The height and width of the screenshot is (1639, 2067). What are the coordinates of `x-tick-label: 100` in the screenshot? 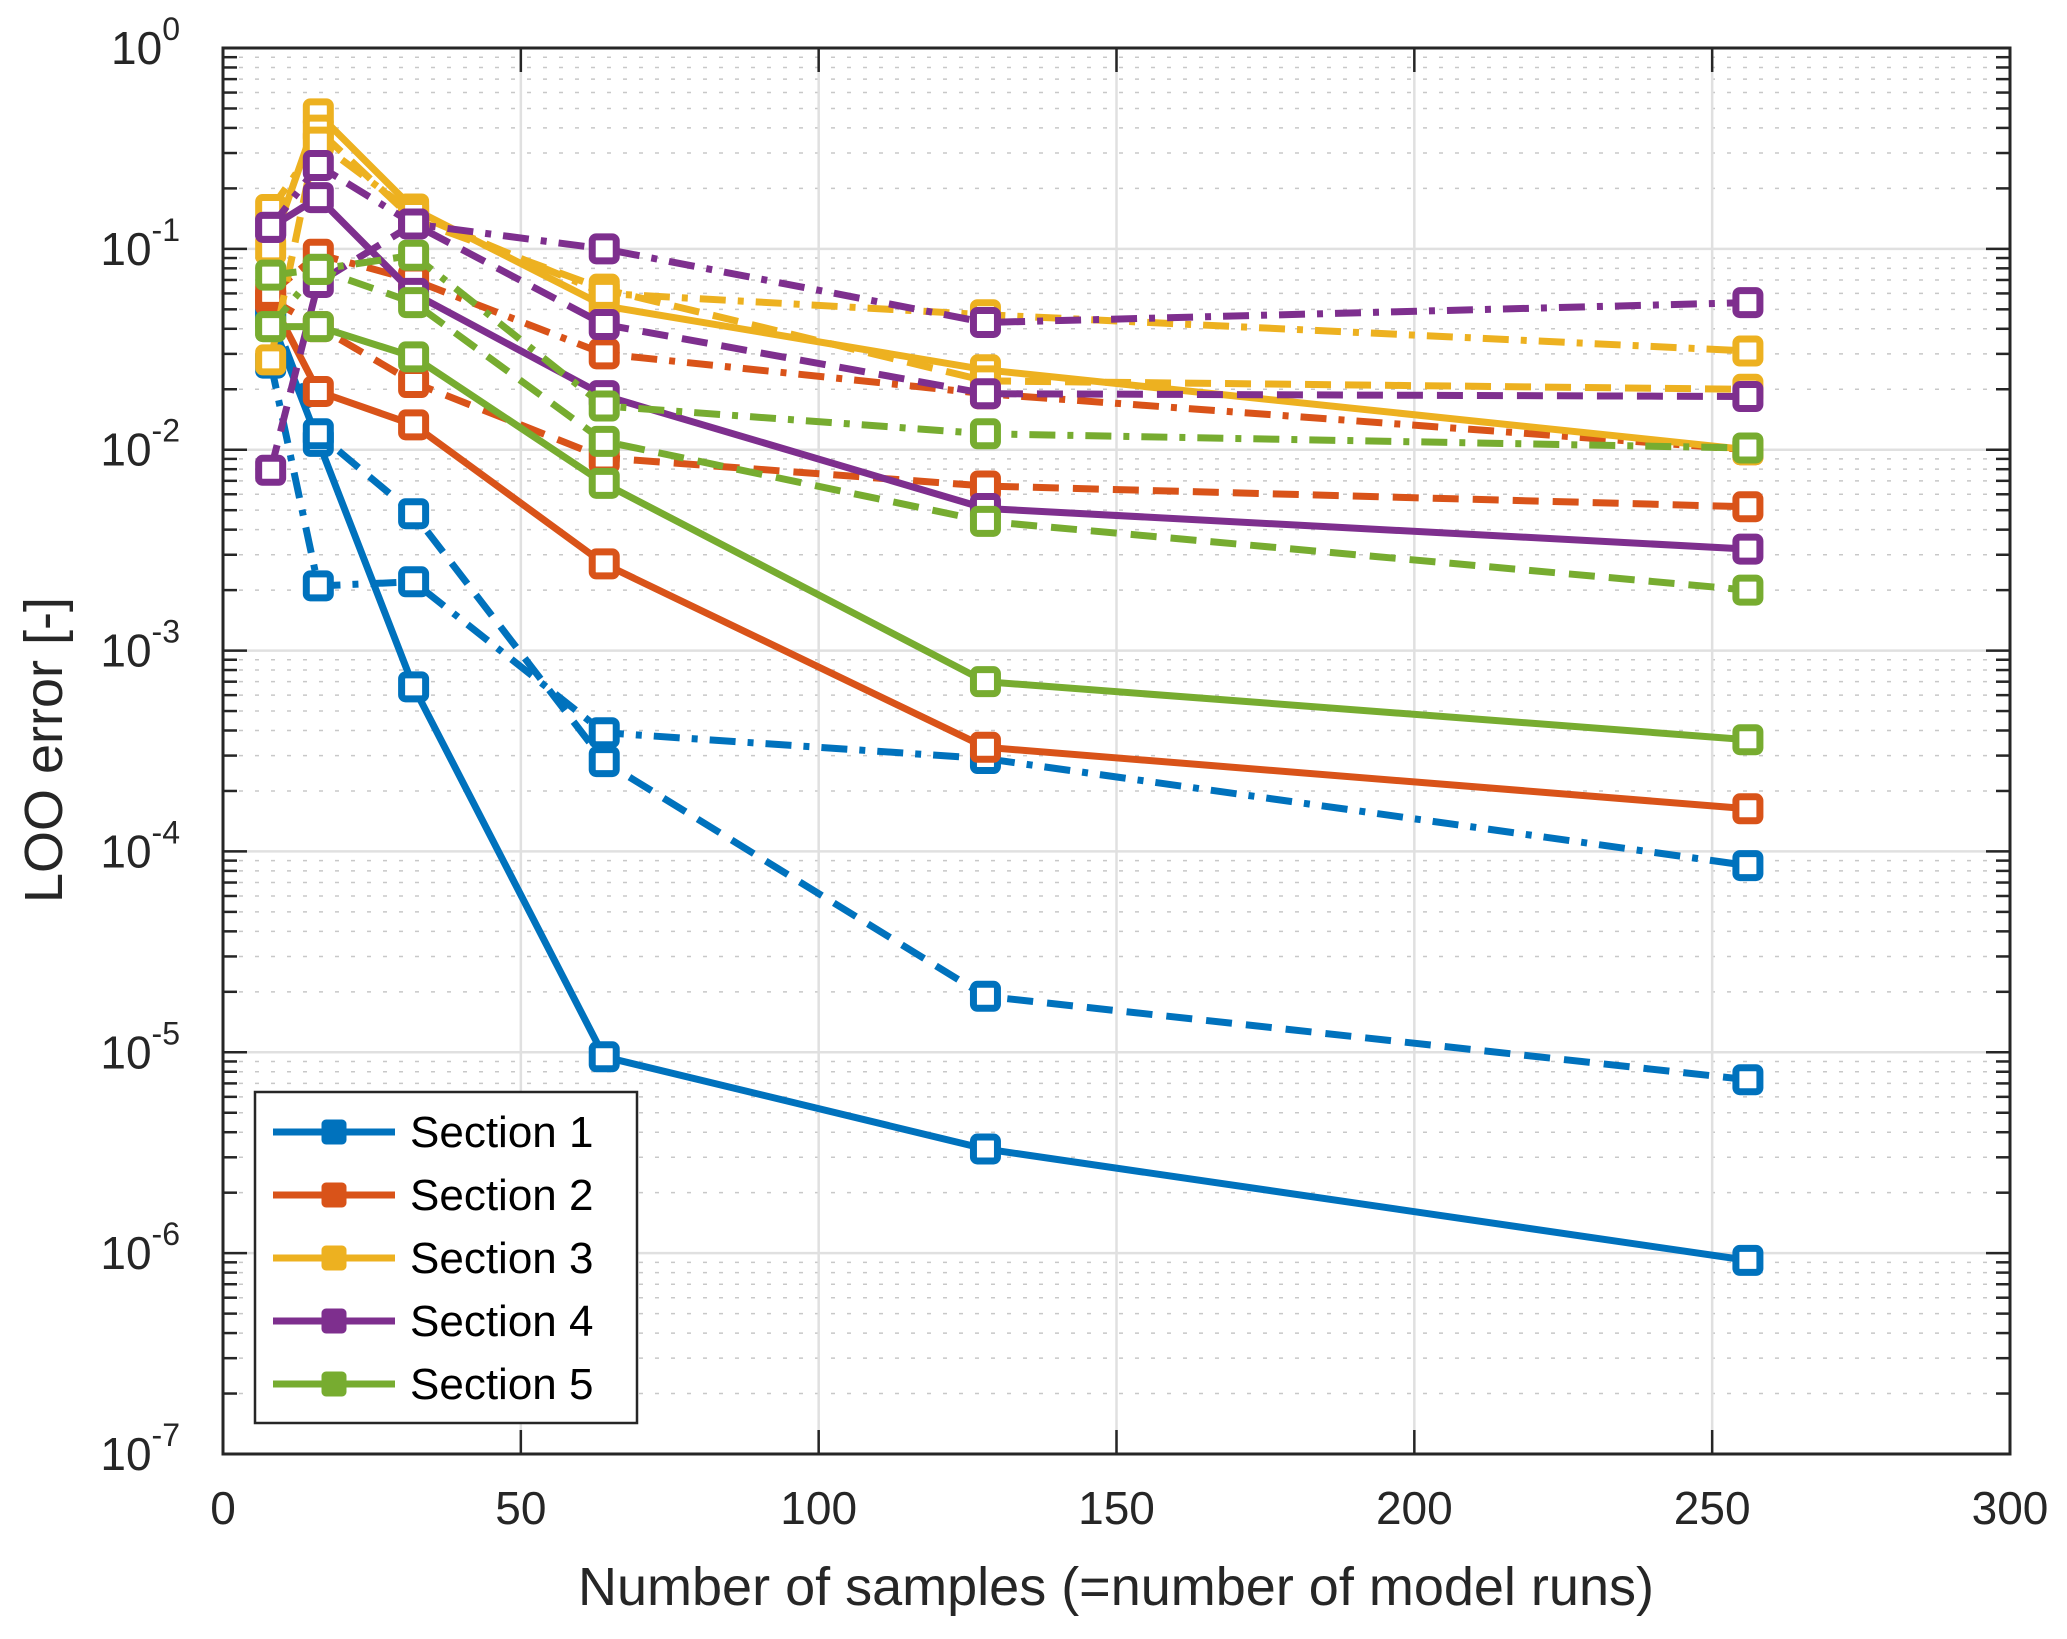 It's located at (818, 1508).